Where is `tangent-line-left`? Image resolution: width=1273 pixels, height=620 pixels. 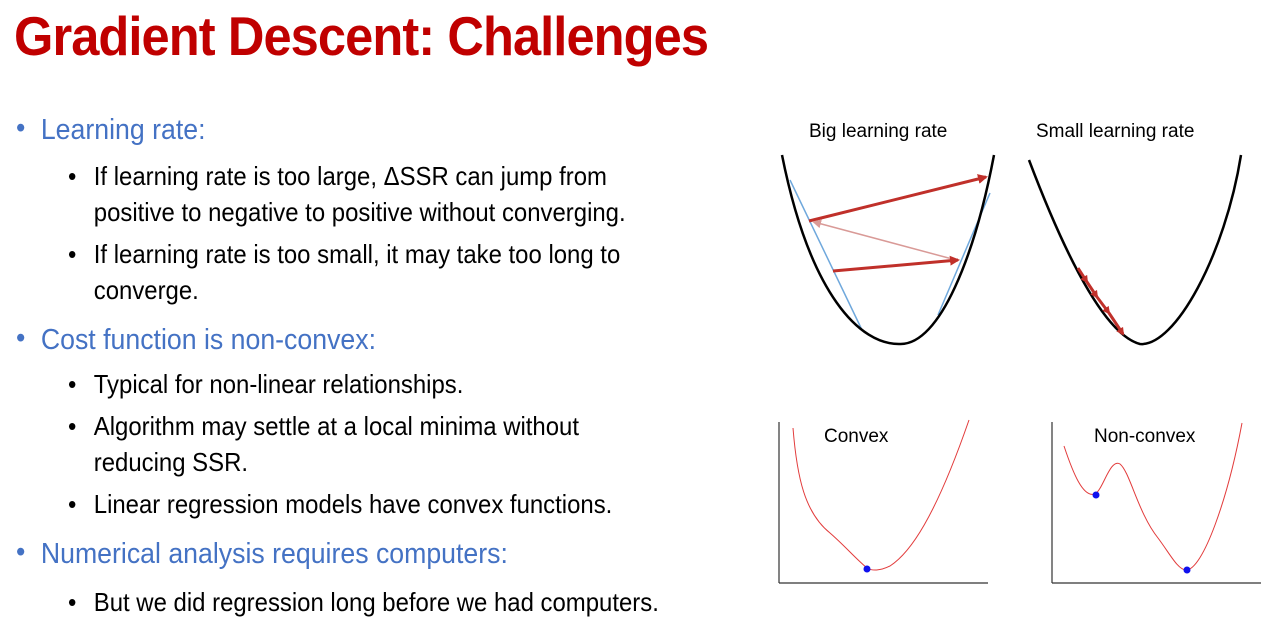 tangent-line-left is located at coordinates (826, 255).